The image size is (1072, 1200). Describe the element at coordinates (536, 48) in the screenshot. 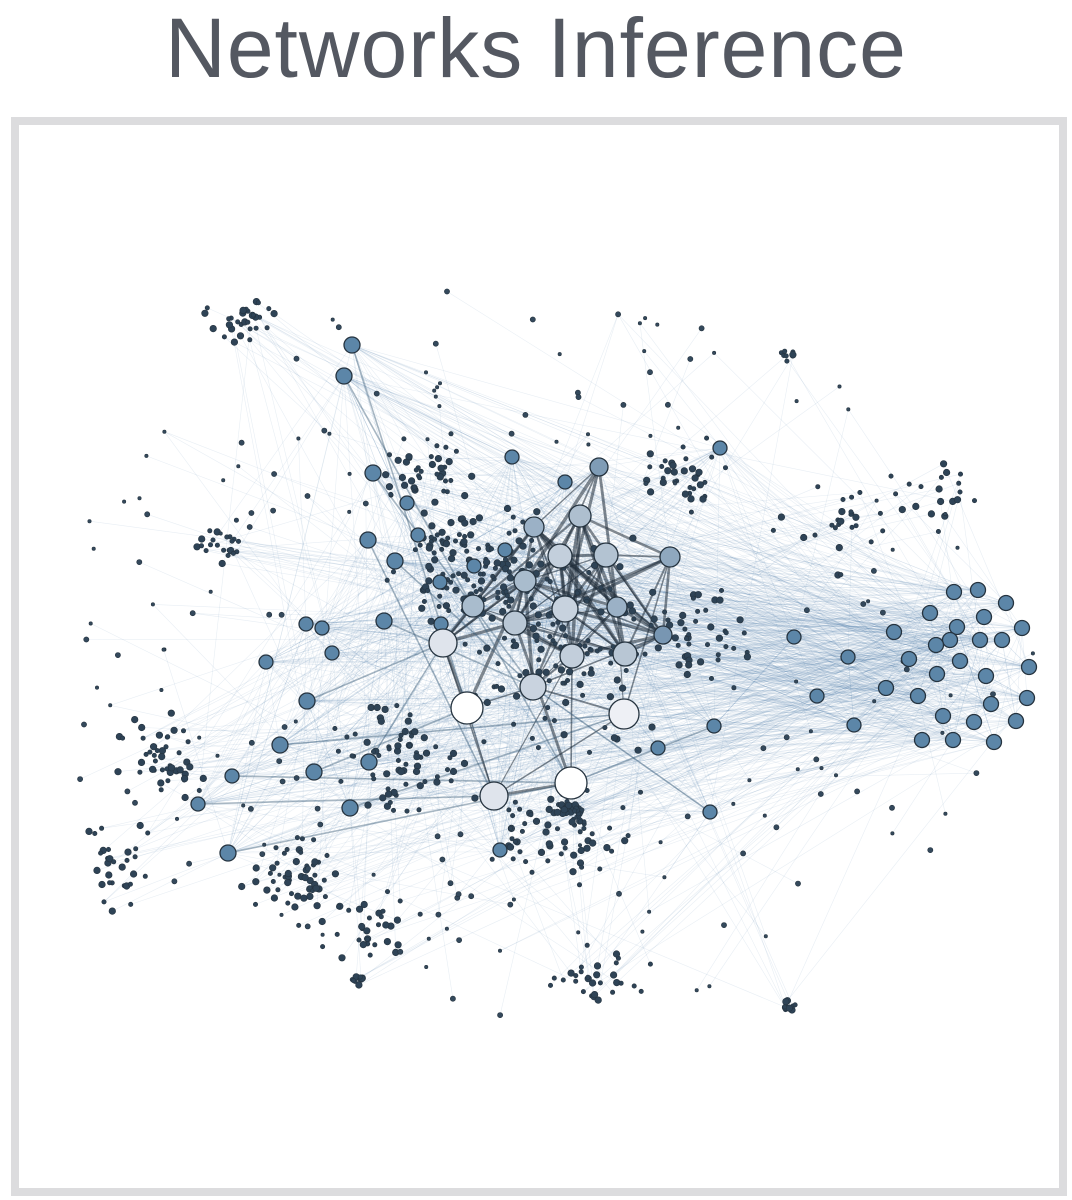

I see `figure-title: Networks Inference` at that location.